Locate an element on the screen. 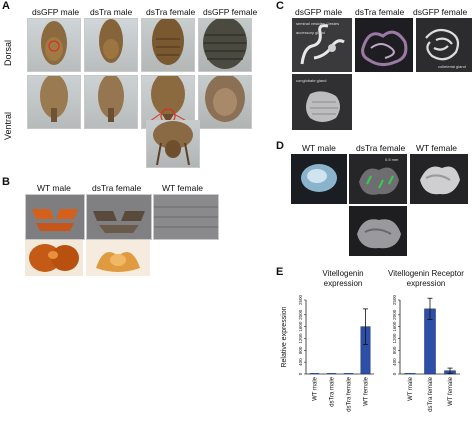  photo-a-ventral-dsgfp-male is located at coordinates (54, 102).